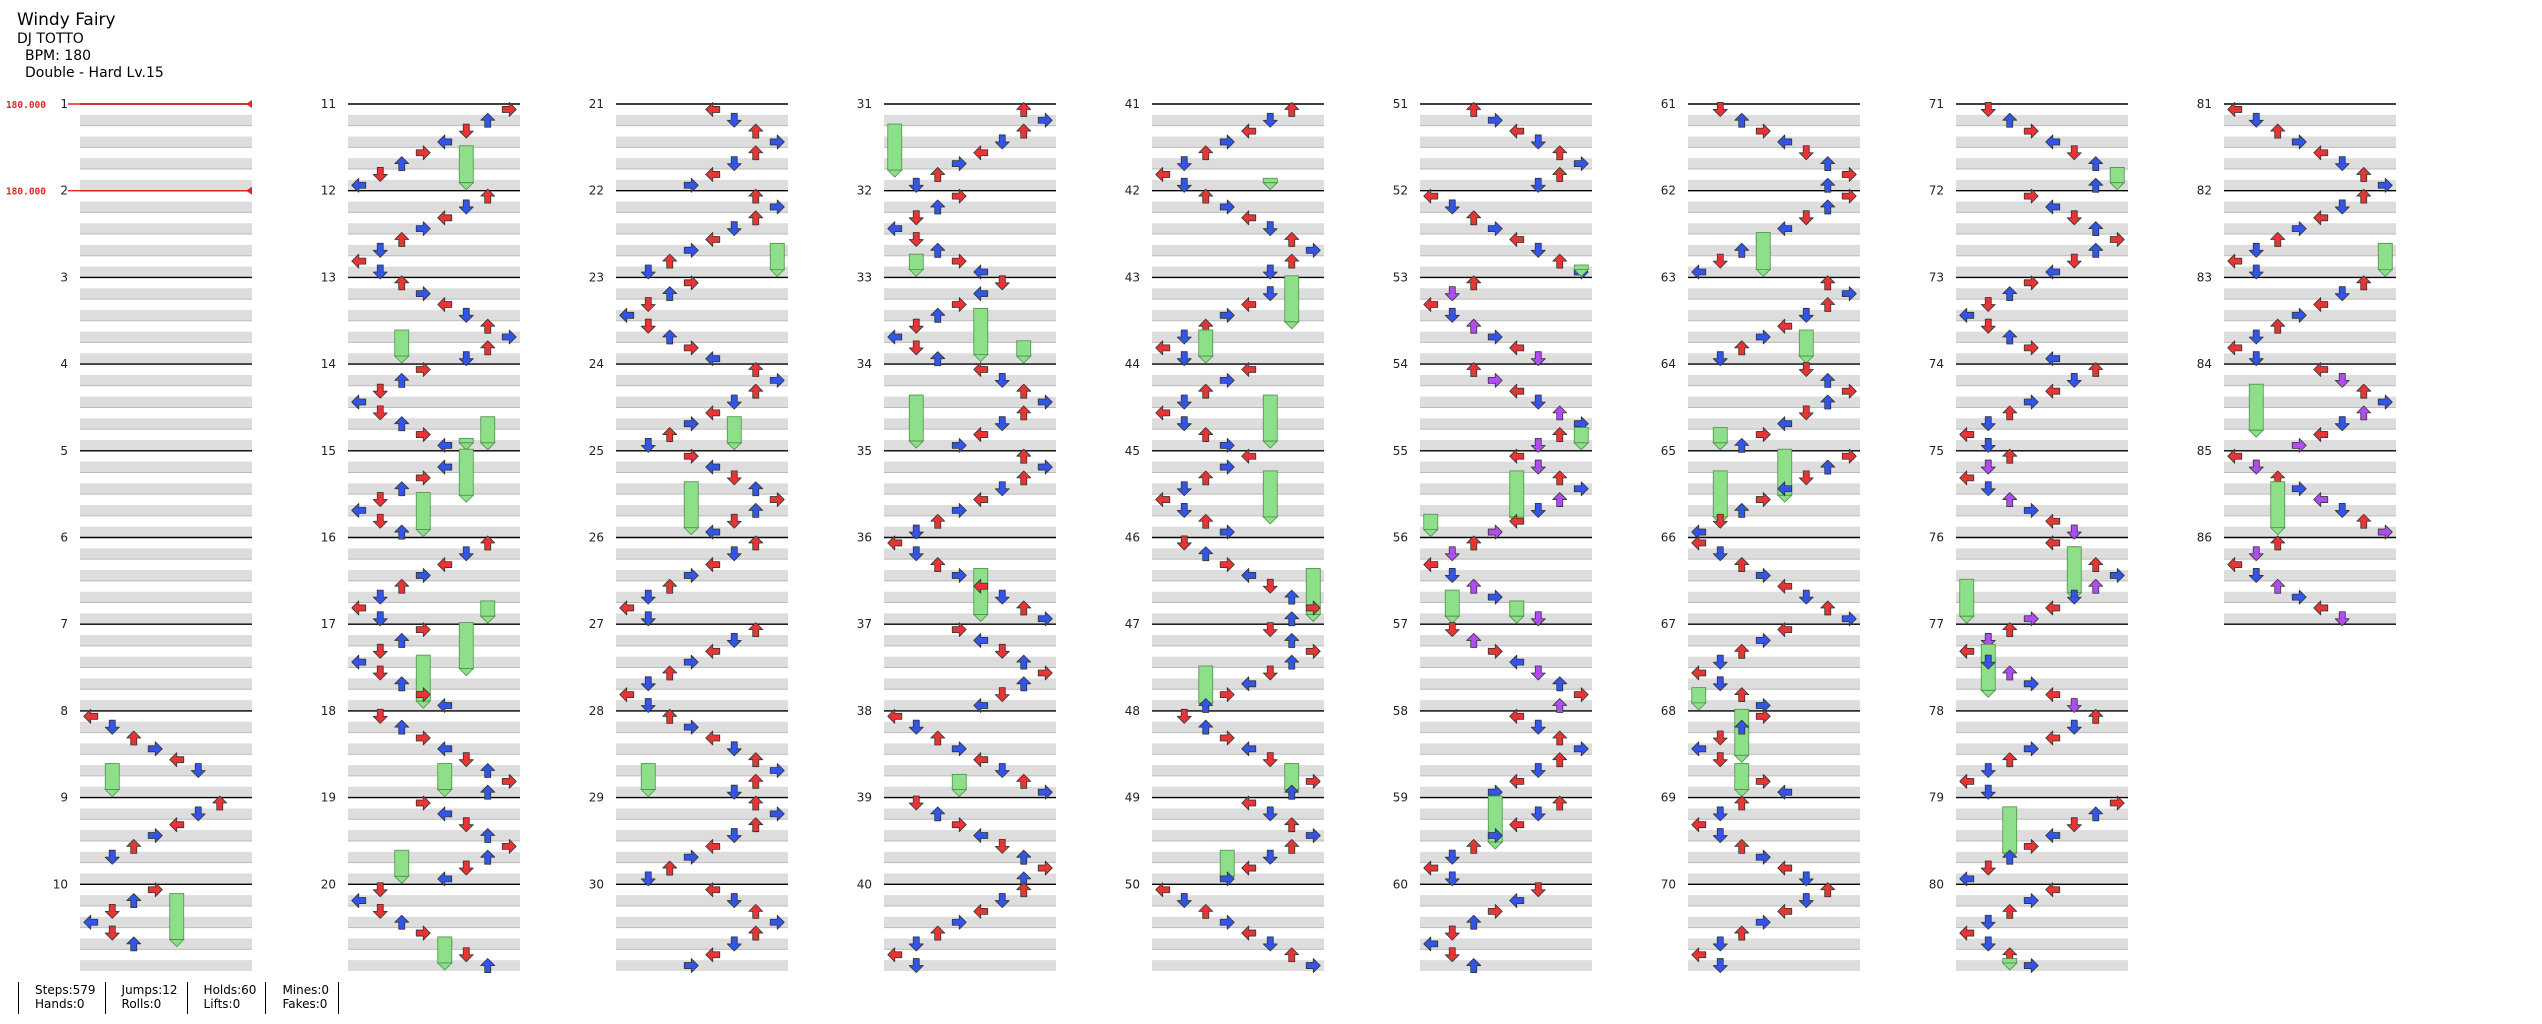  I want to click on measure-number: 50, so click(1132, 884).